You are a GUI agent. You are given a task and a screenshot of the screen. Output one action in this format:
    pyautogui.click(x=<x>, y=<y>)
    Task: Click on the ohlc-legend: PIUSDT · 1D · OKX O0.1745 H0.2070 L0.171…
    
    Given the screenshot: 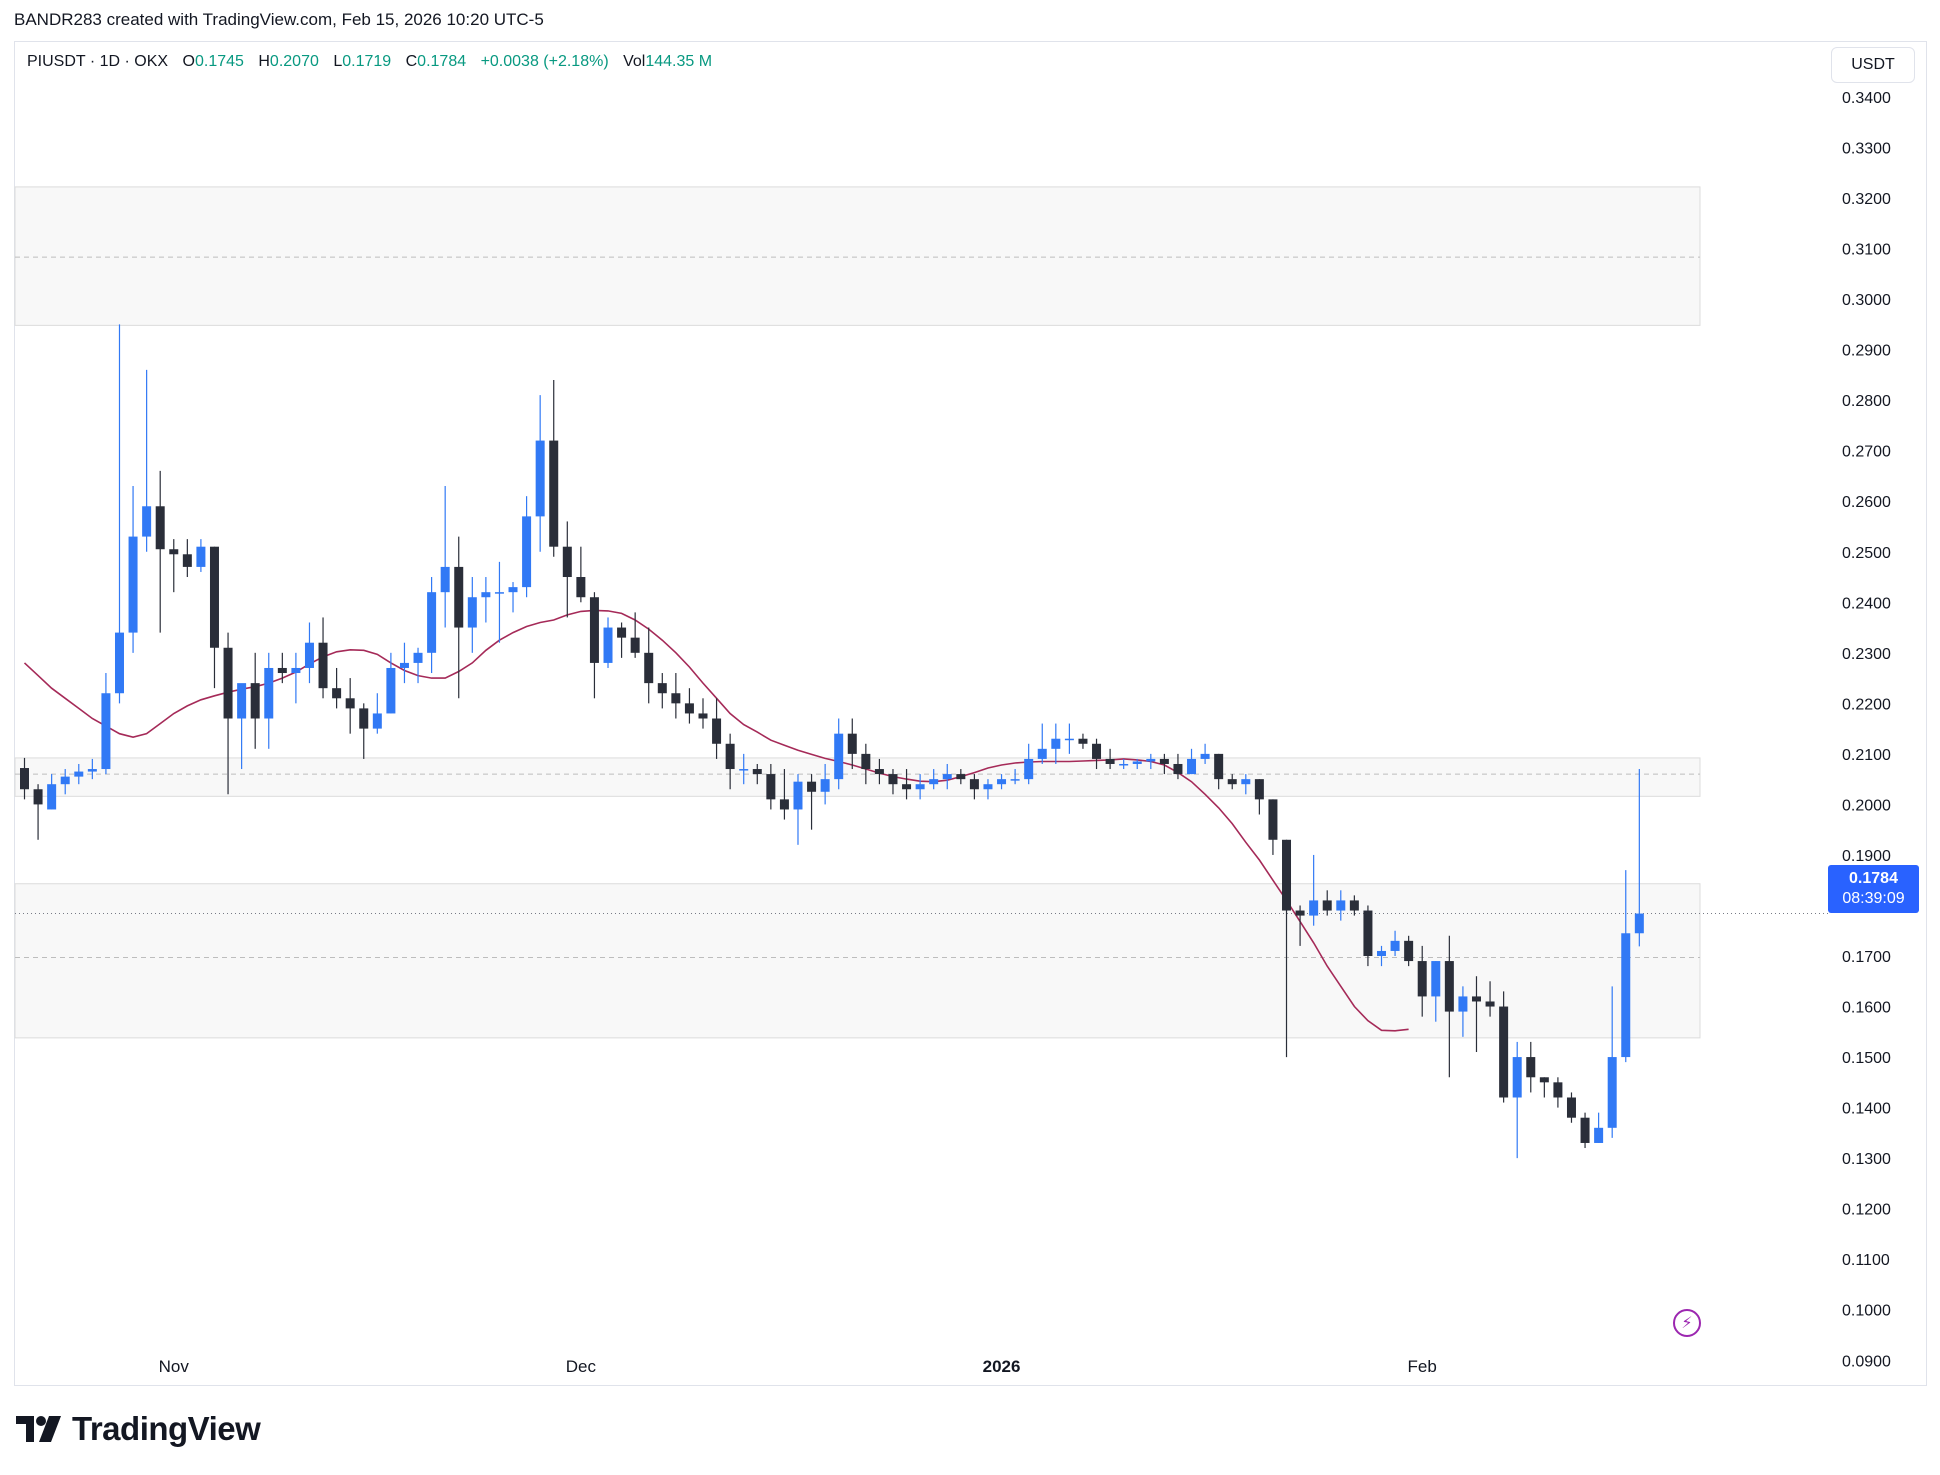 What is the action you would take?
    pyautogui.click(x=369, y=62)
    